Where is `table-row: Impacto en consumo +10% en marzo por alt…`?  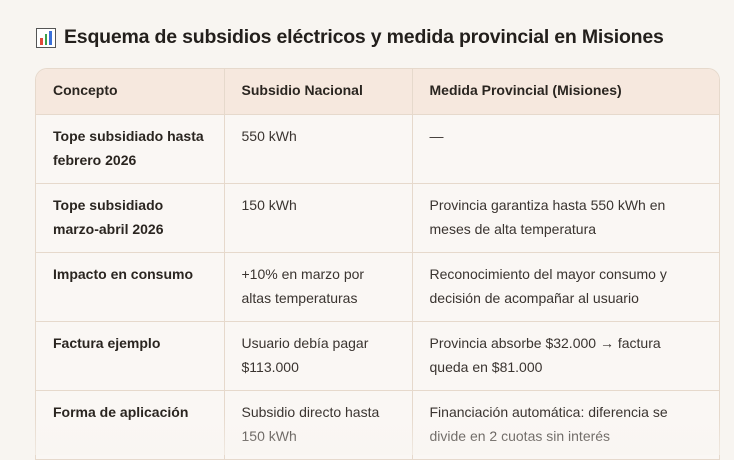
table-row: Impacto en consumo +10% en marzo por alt… is located at coordinates (377, 287).